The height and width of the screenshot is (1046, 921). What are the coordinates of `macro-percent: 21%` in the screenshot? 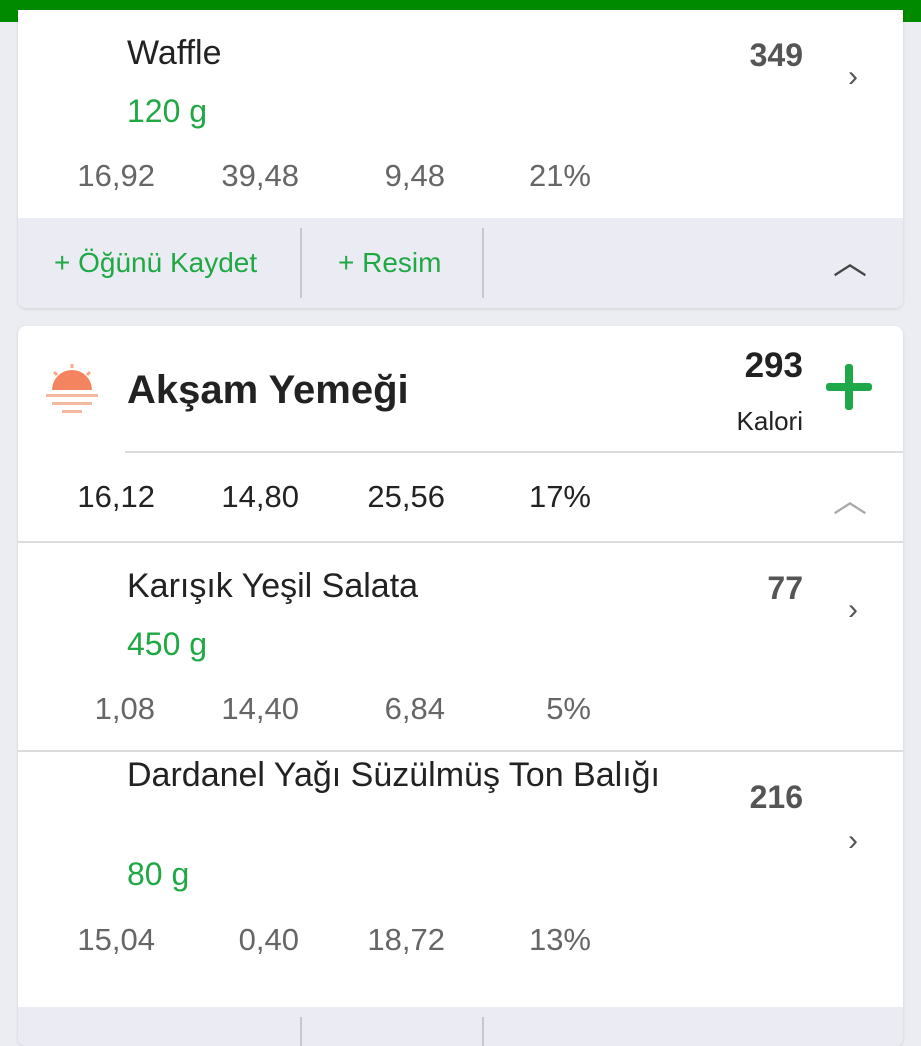 It's located at (559, 175).